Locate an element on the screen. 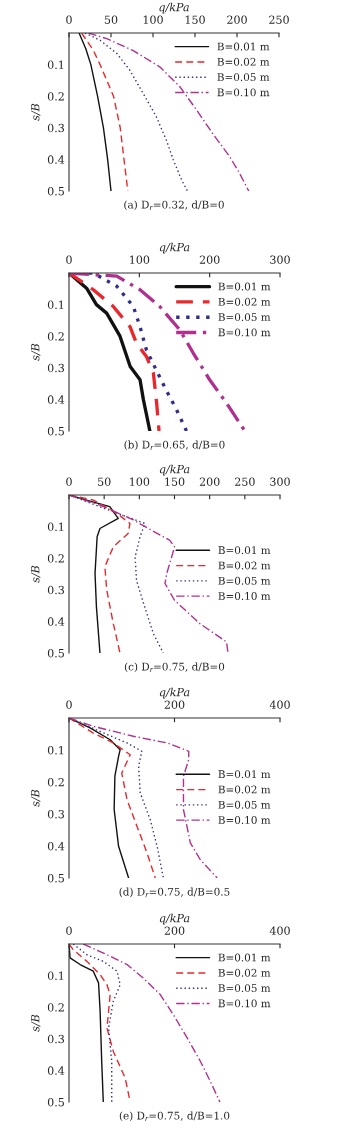 The width and height of the screenshot is (348, 1133). line-series is located at coordinates (95, 112).